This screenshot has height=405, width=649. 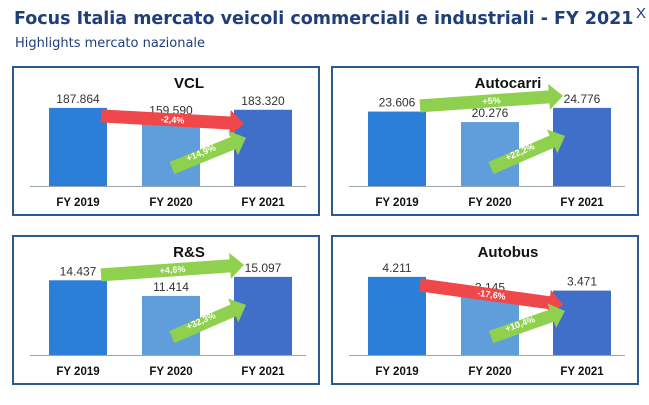 What do you see at coordinates (396, 203) in the screenshot?
I see `category-label-autocarri-0: FY 2019` at bounding box center [396, 203].